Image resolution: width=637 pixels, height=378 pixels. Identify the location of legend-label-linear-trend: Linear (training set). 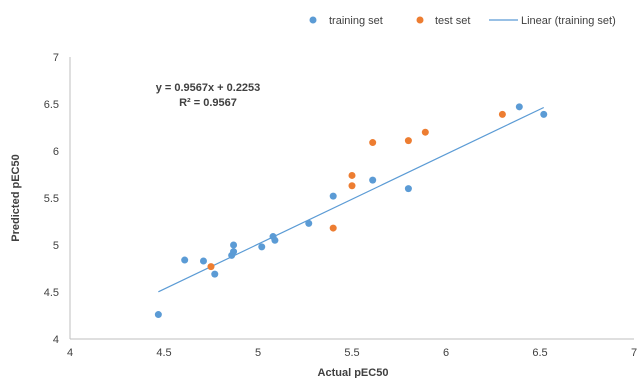
(568, 21).